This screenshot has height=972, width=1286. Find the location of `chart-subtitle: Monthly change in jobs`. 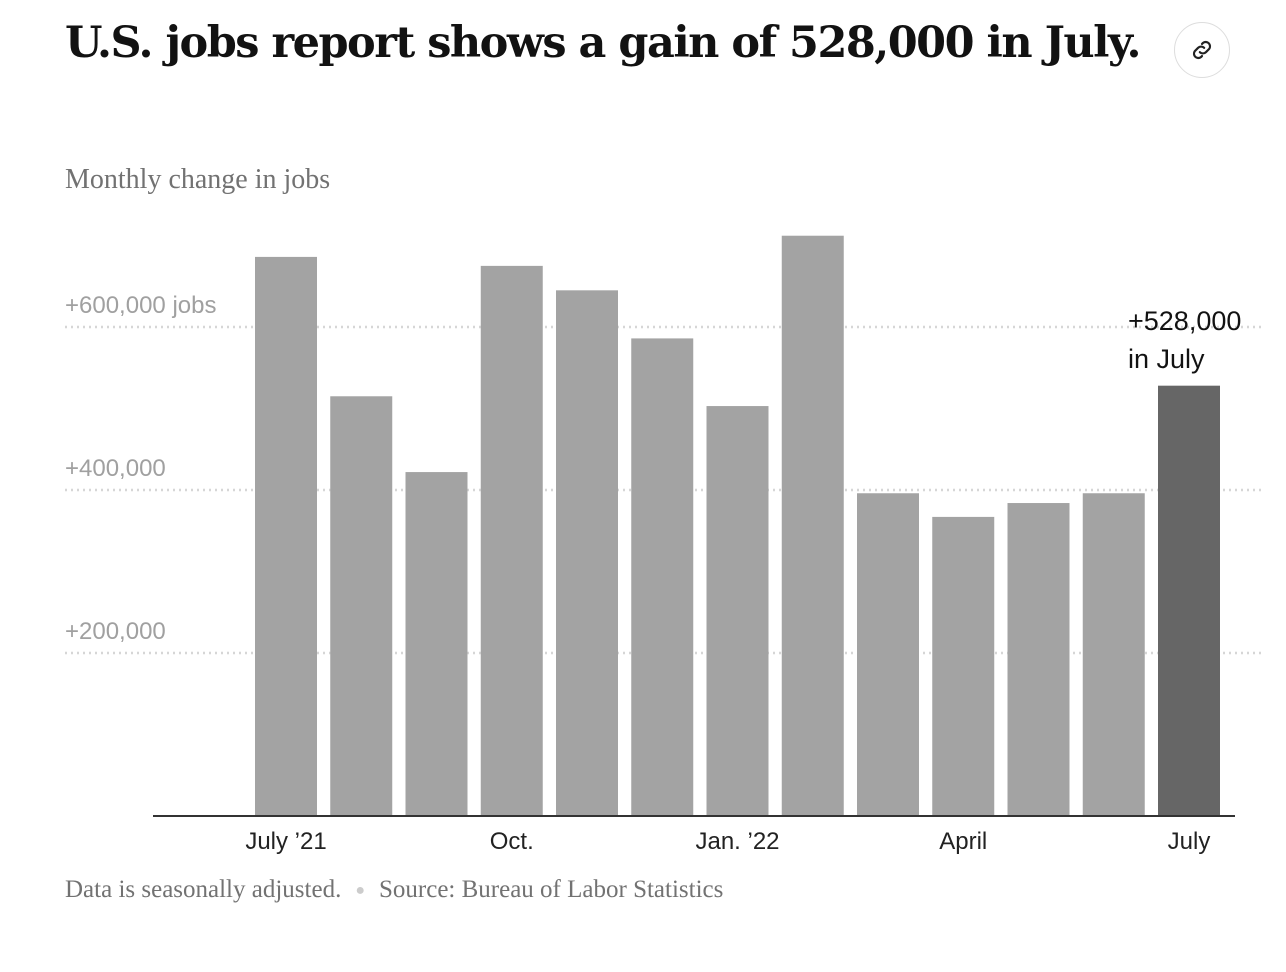

chart-subtitle: Monthly change in jobs is located at coordinates (198, 179).